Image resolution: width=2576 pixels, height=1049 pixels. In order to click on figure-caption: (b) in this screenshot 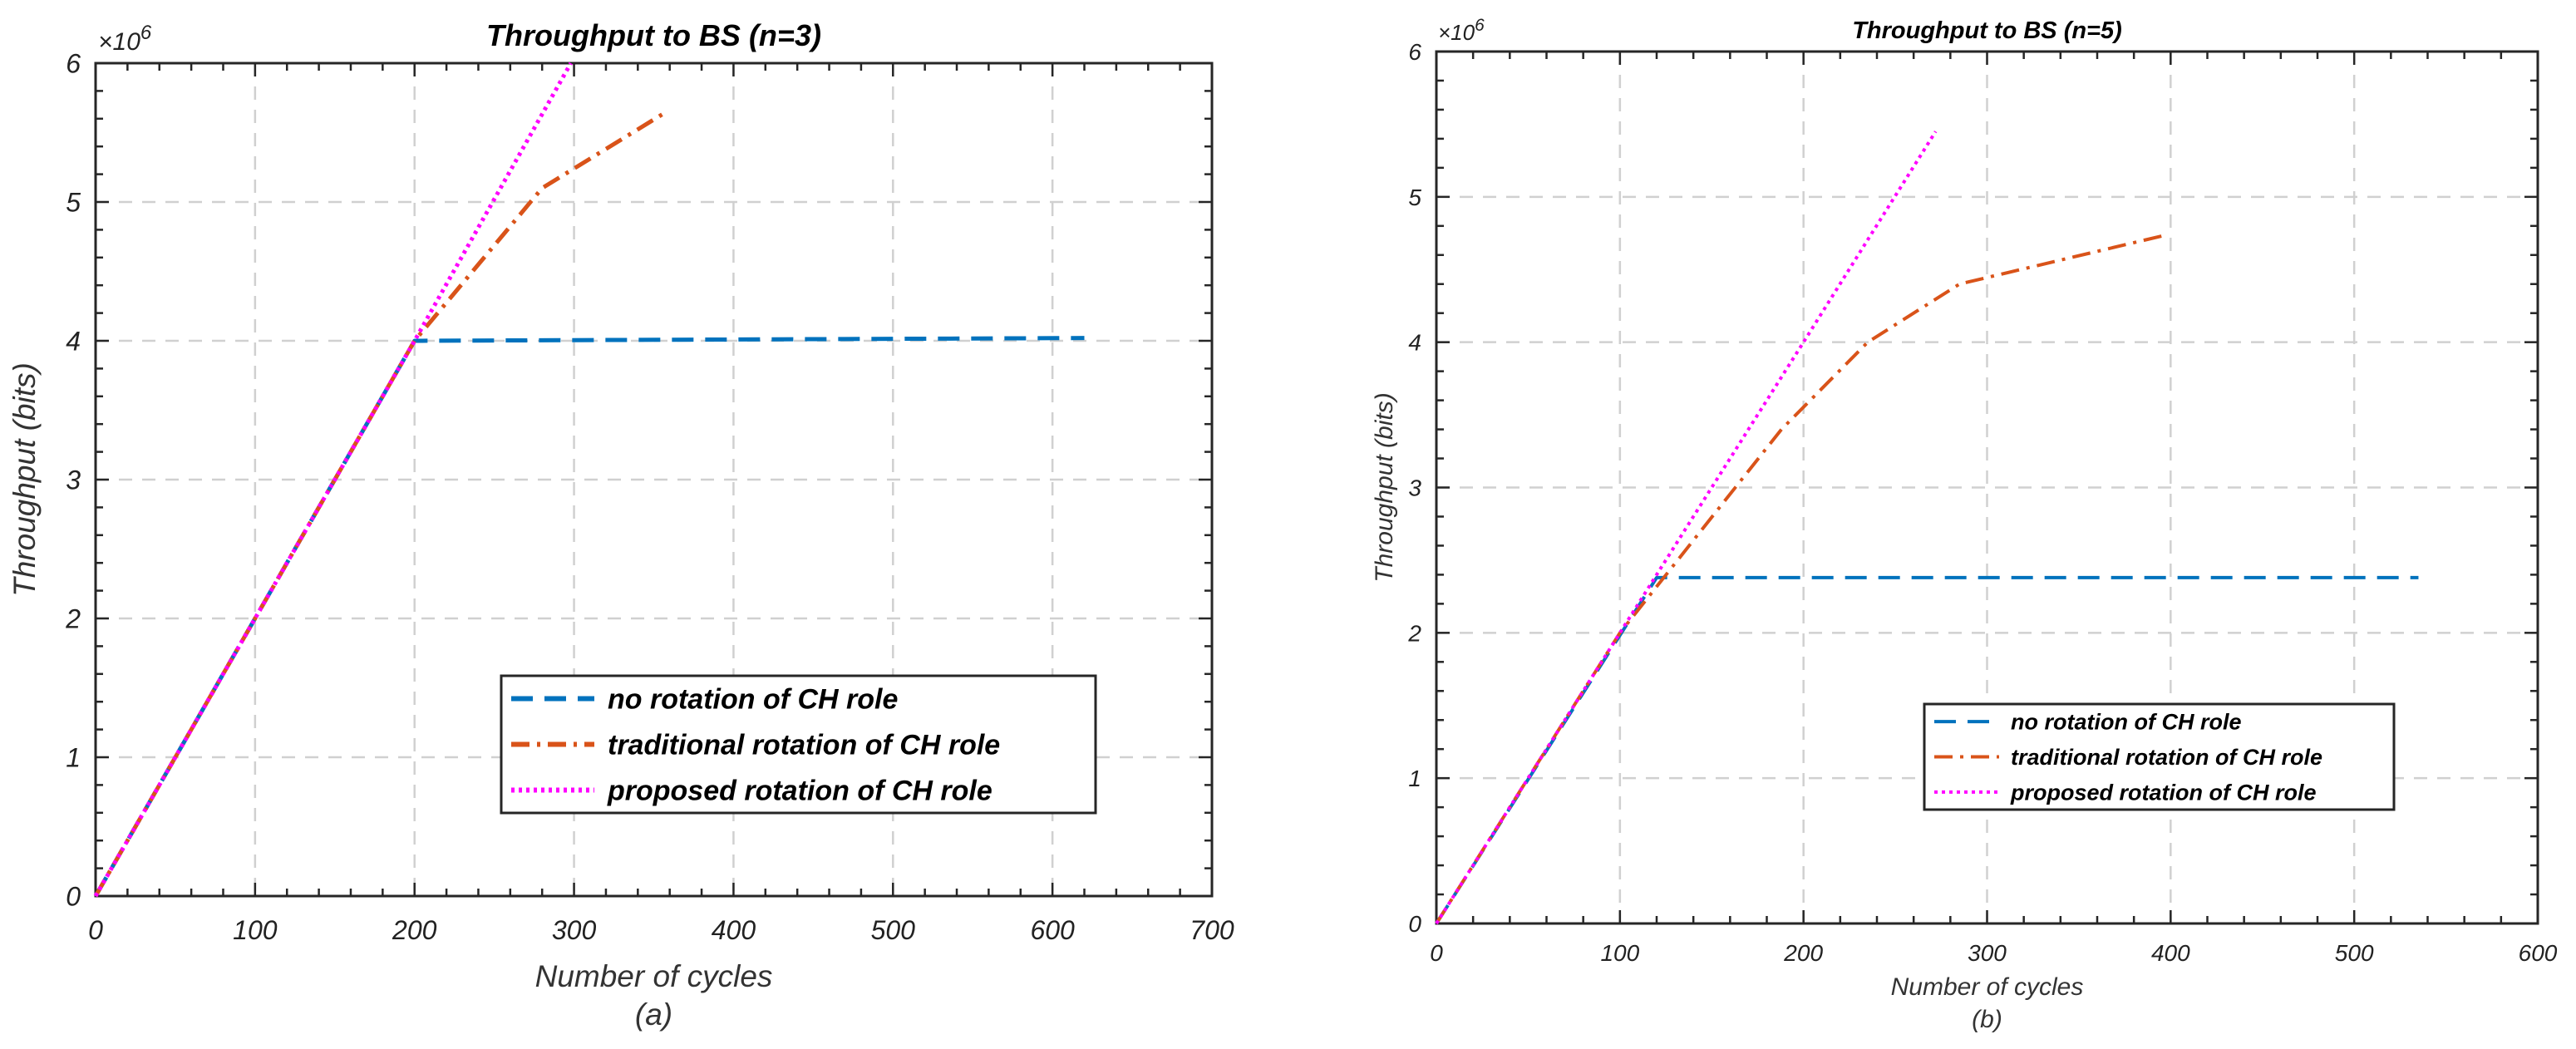, I will do `click(1987, 1019)`.